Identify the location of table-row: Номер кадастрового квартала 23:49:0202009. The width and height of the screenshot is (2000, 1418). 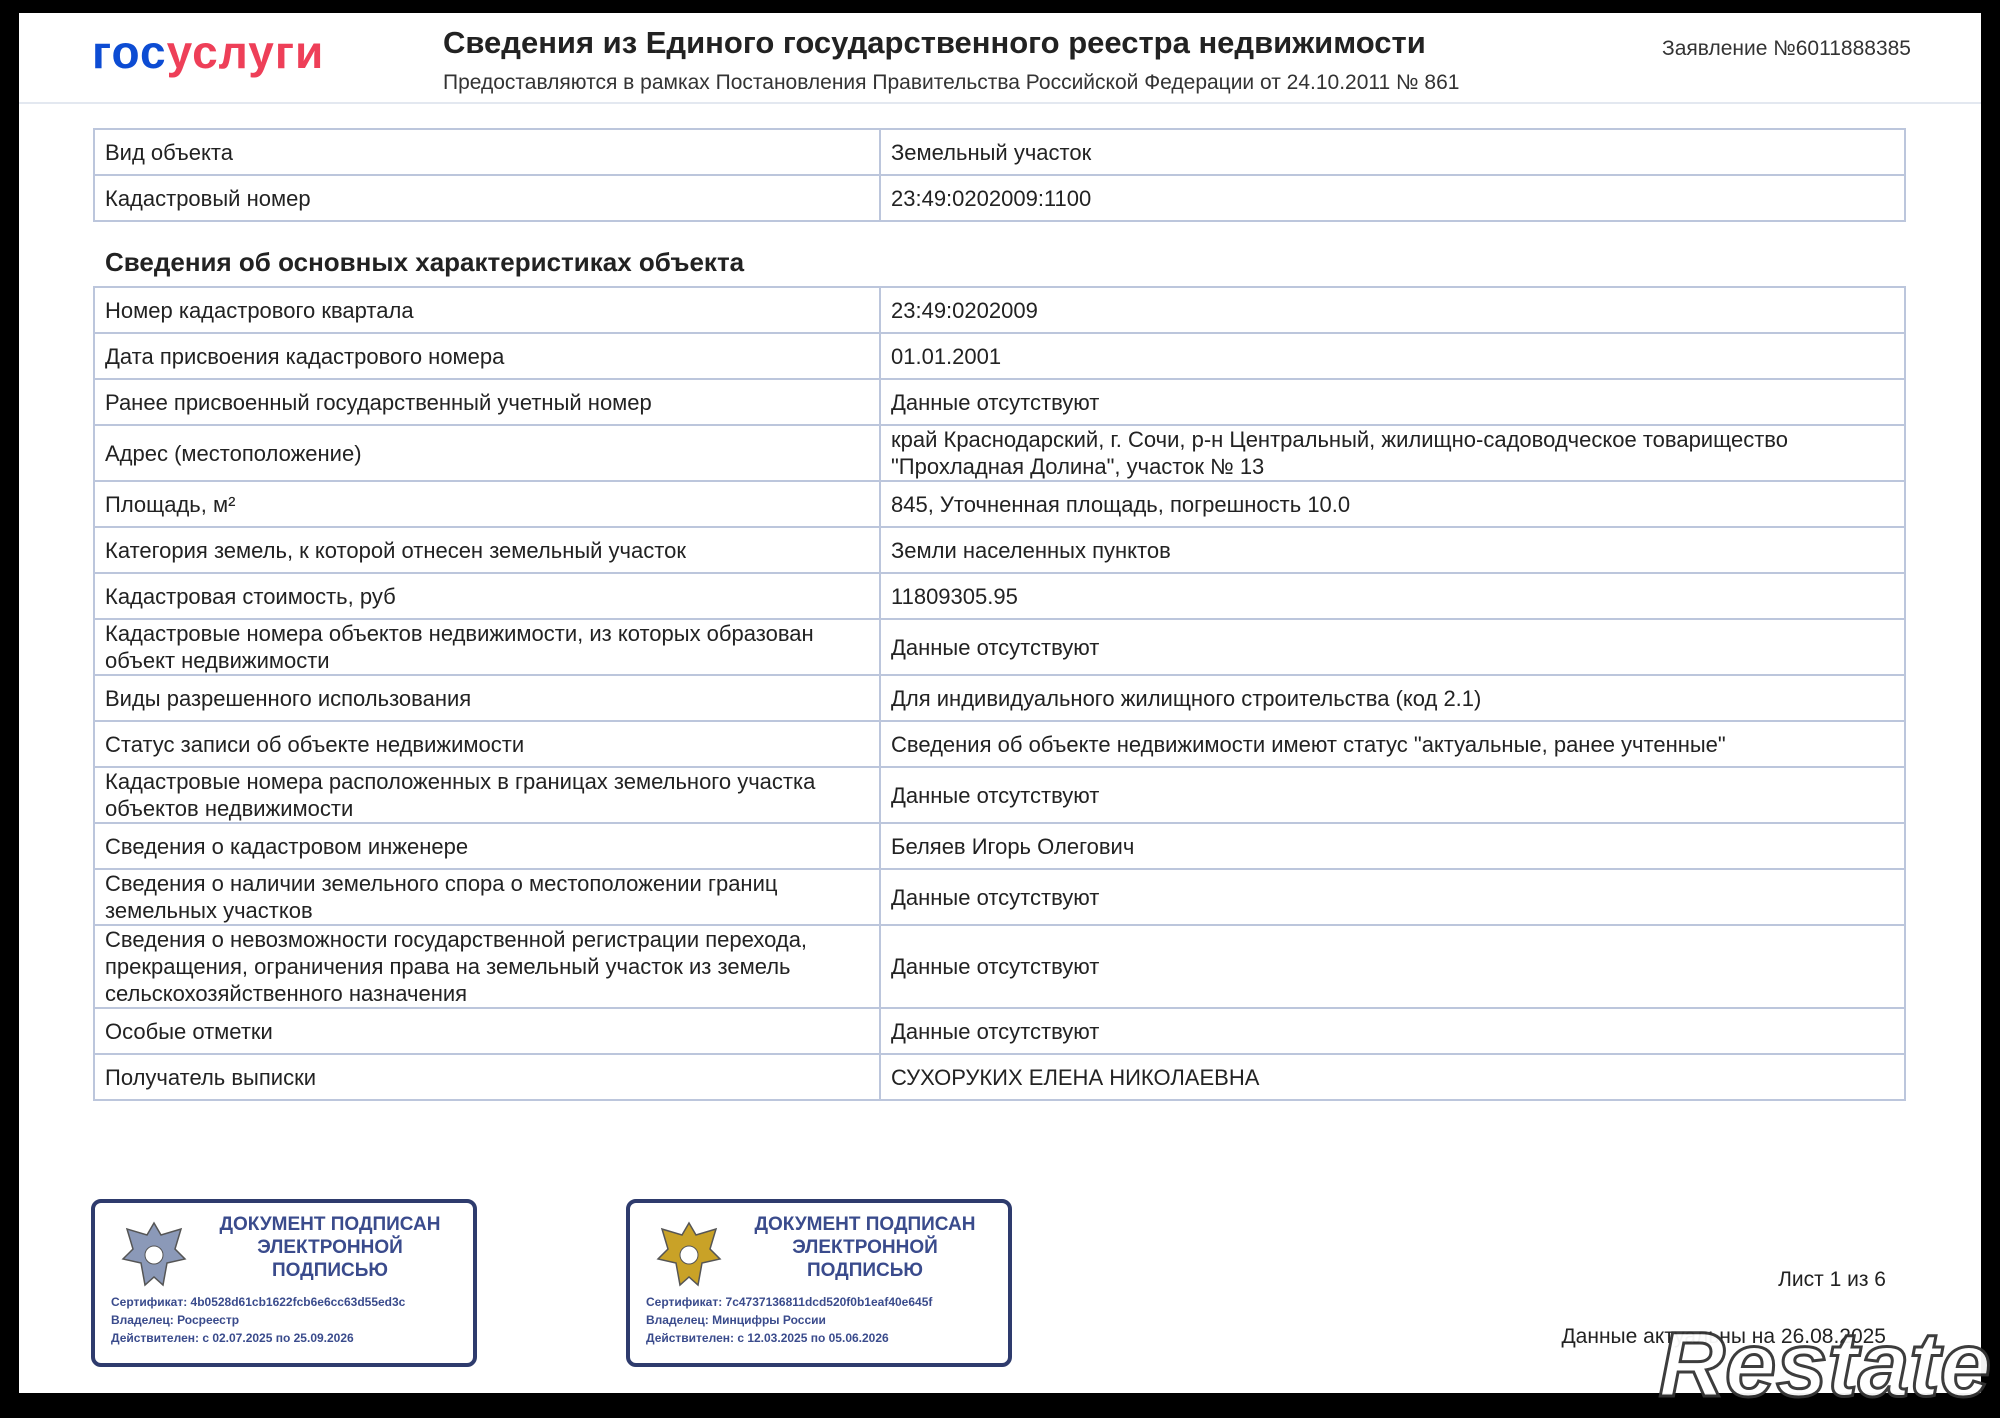
(999, 310).